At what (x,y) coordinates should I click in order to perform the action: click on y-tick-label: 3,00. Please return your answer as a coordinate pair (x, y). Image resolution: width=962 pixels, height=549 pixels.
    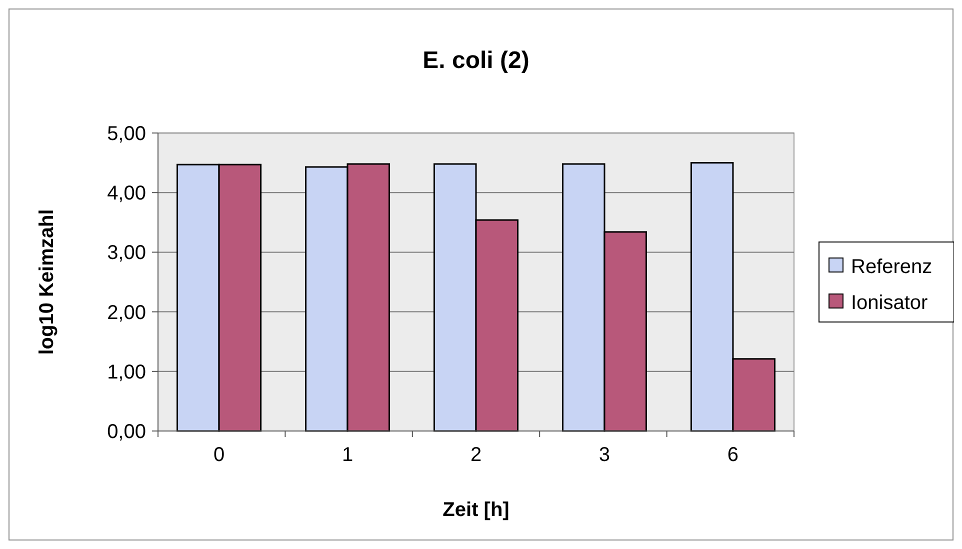
    Looking at the image, I should click on (126, 253).